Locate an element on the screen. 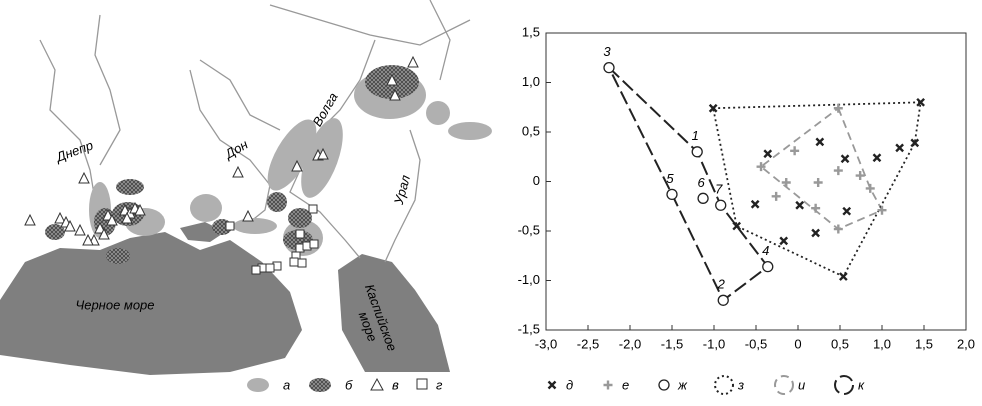 This screenshot has height=406, width=982. point-label: 3 is located at coordinates (607, 51).